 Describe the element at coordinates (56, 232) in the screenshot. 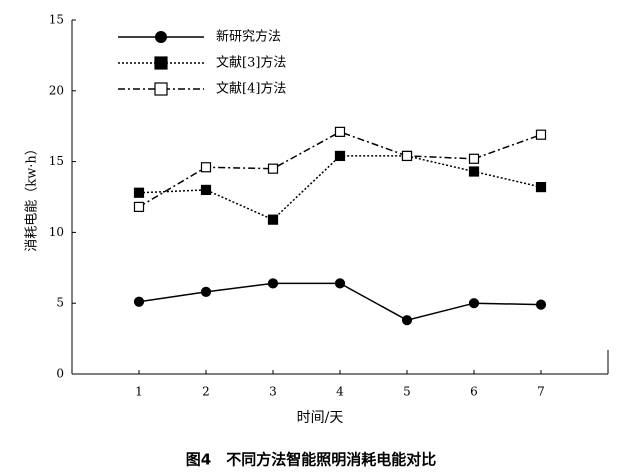

I see `y-tick-label: 10` at that location.